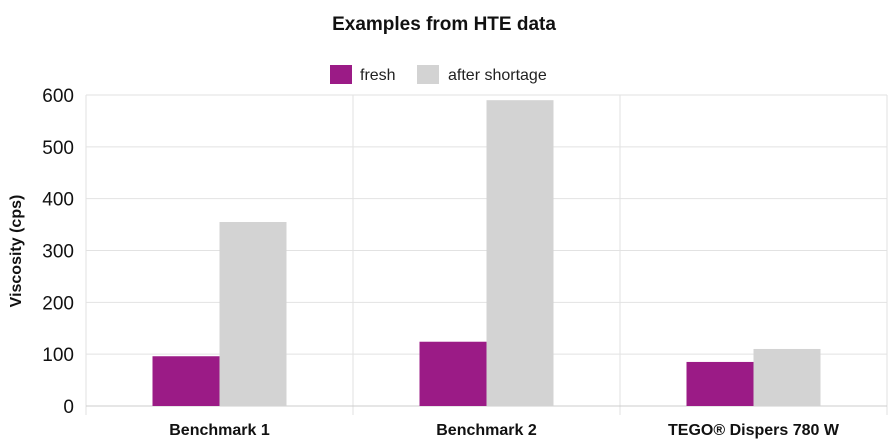  What do you see at coordinates (378, 75) in the screenshot?
I see `legend-label-fresh: fresh` at bounding box center [378, 75].